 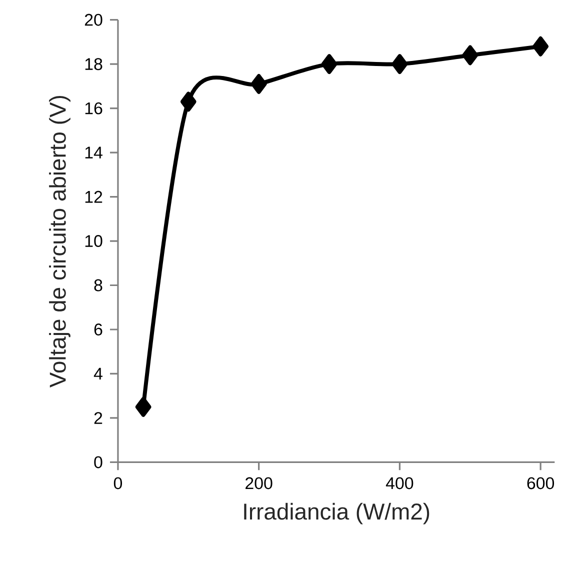 What do you see at coordinates (93, 20) in the screenshot?
I see `y-tick-label: 20` at bounding box center [93, 20].